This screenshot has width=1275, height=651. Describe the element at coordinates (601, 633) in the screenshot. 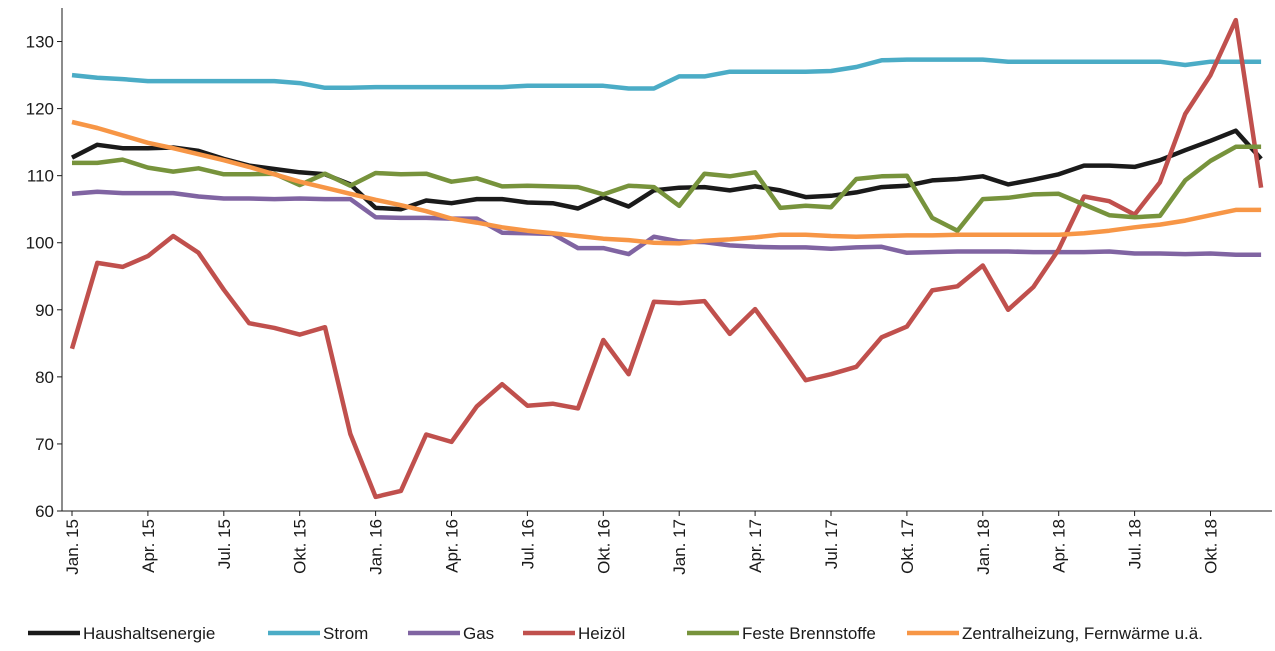

I see `legend-label: Heizöl` at that location.